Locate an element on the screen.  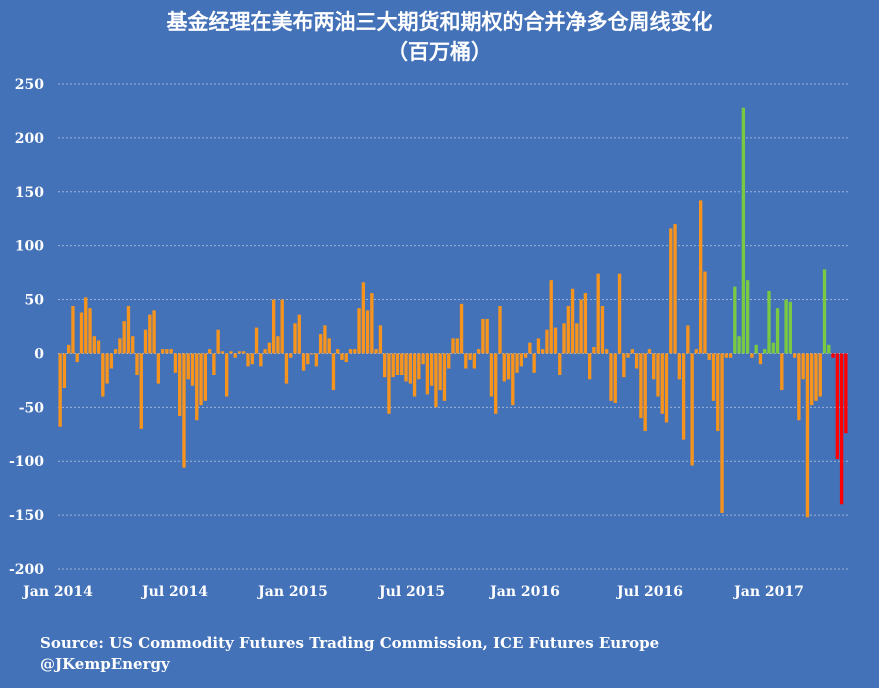
x-tick-label: Jul 2016 is located at coordinates (649, 592).